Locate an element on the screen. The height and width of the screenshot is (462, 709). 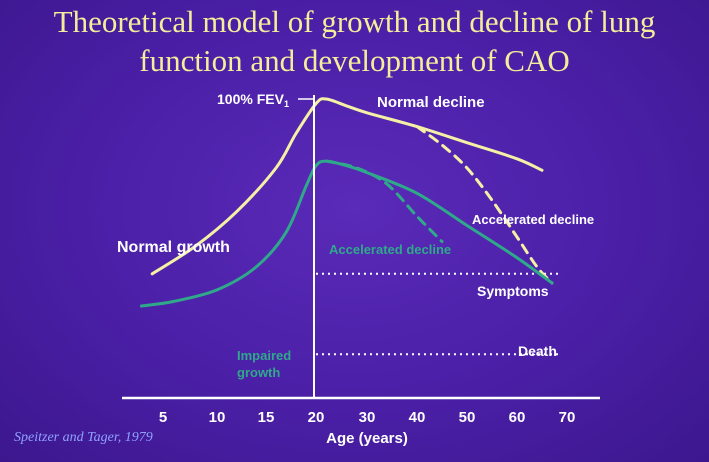
threshold-lines is located at coordinates (437, 314).